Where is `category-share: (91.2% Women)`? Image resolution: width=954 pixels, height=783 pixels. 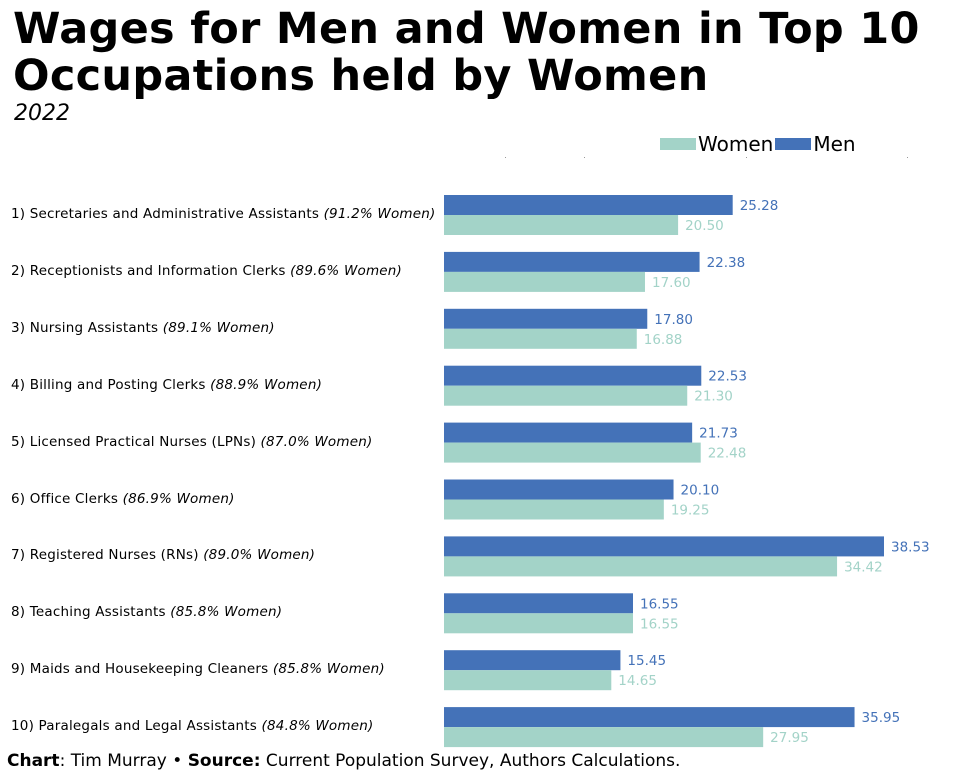
category-share: (91.2% Women) is located at coordinates (379, 214).